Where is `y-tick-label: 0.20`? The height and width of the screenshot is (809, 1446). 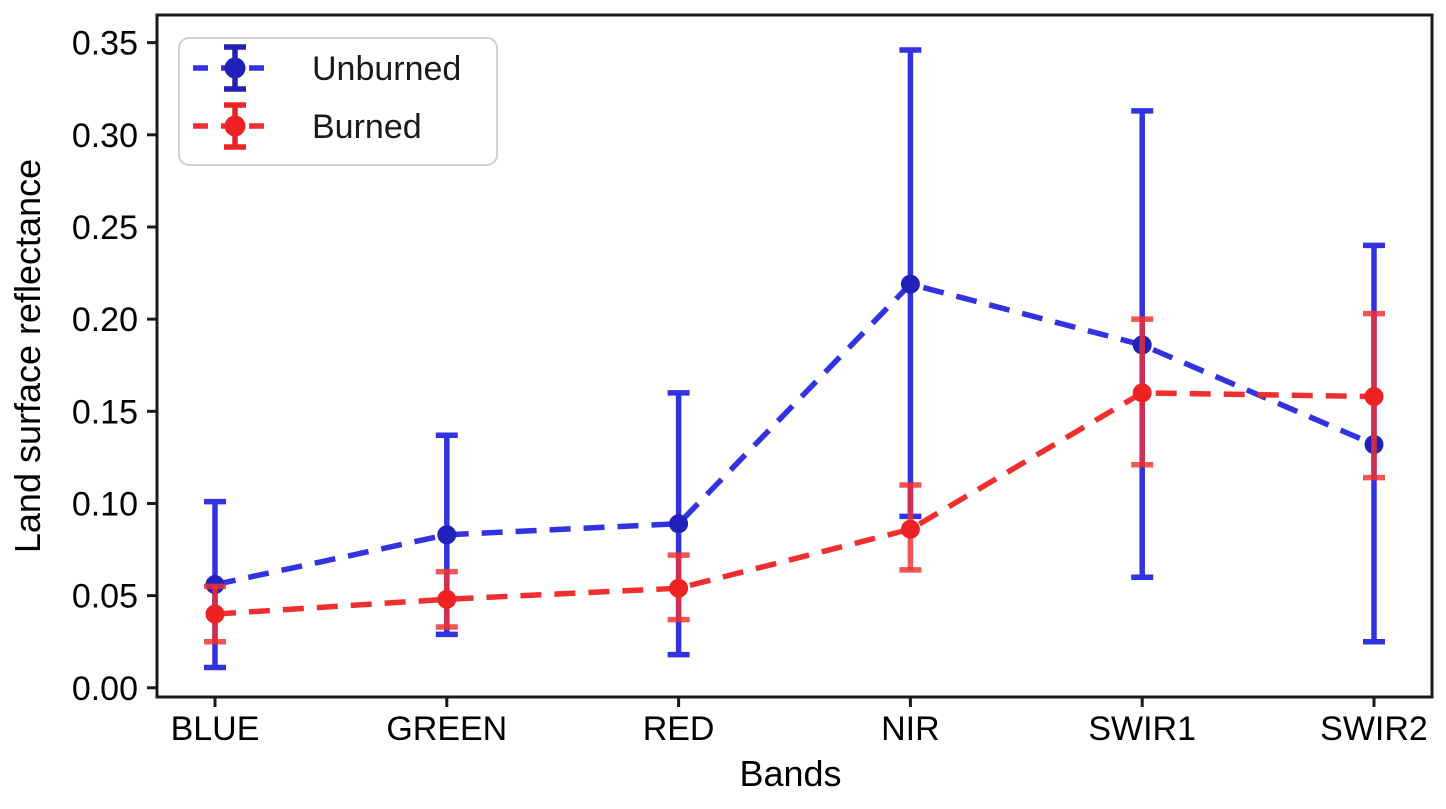 y-tick-label: 0.20 is located at coordinates (105, 320).